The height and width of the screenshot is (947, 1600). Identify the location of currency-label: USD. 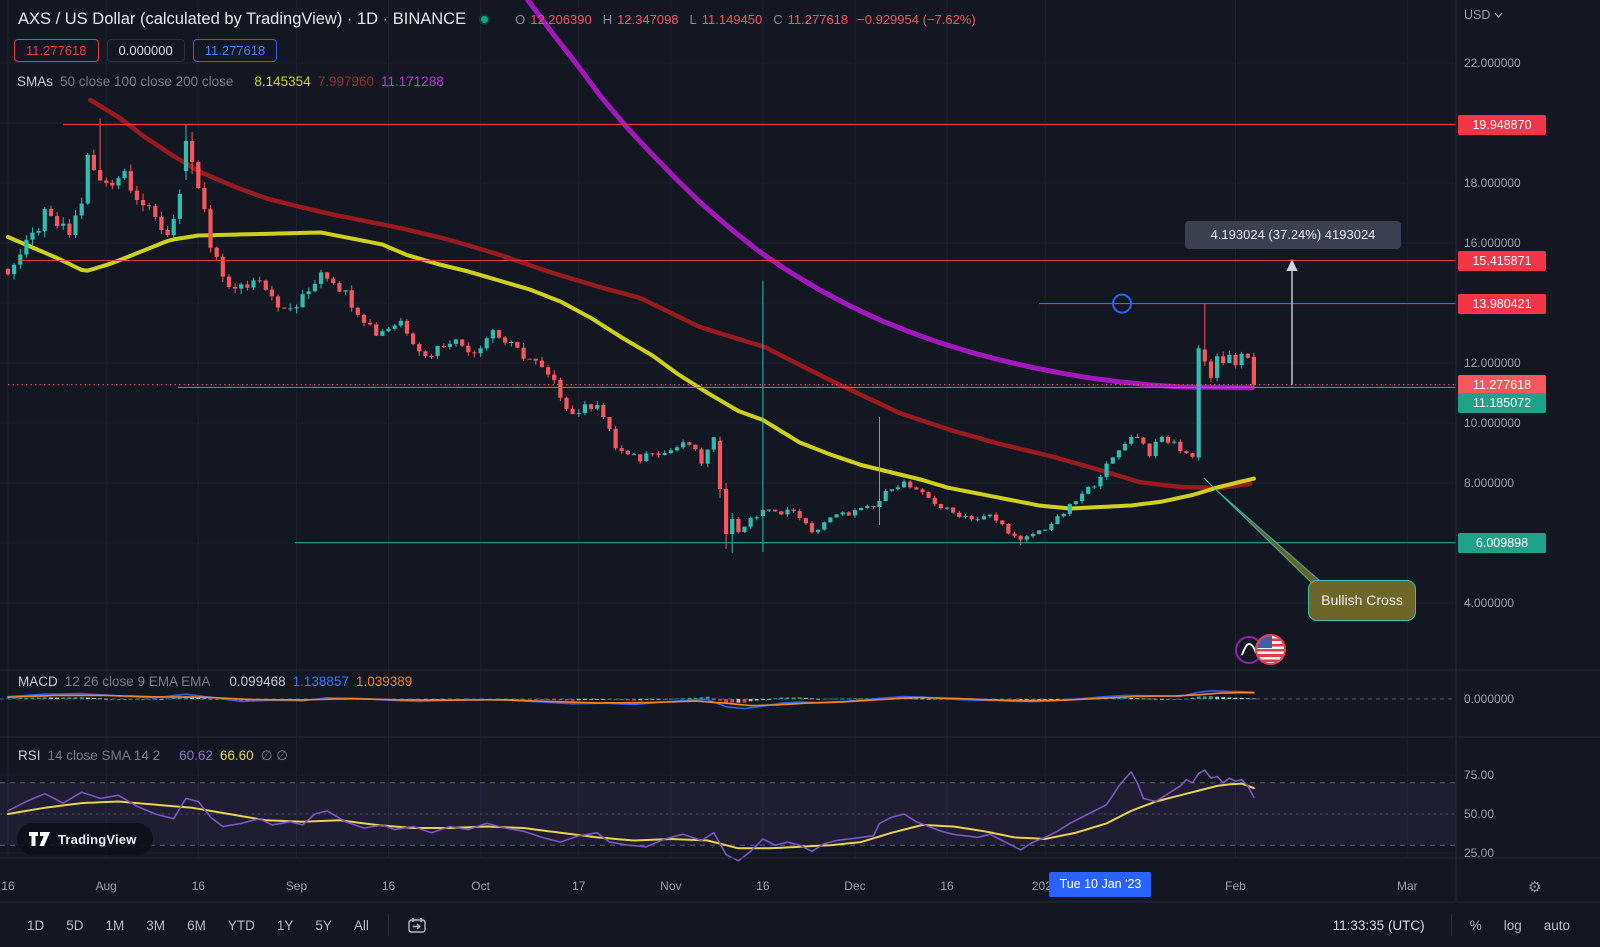
(1477, 15).